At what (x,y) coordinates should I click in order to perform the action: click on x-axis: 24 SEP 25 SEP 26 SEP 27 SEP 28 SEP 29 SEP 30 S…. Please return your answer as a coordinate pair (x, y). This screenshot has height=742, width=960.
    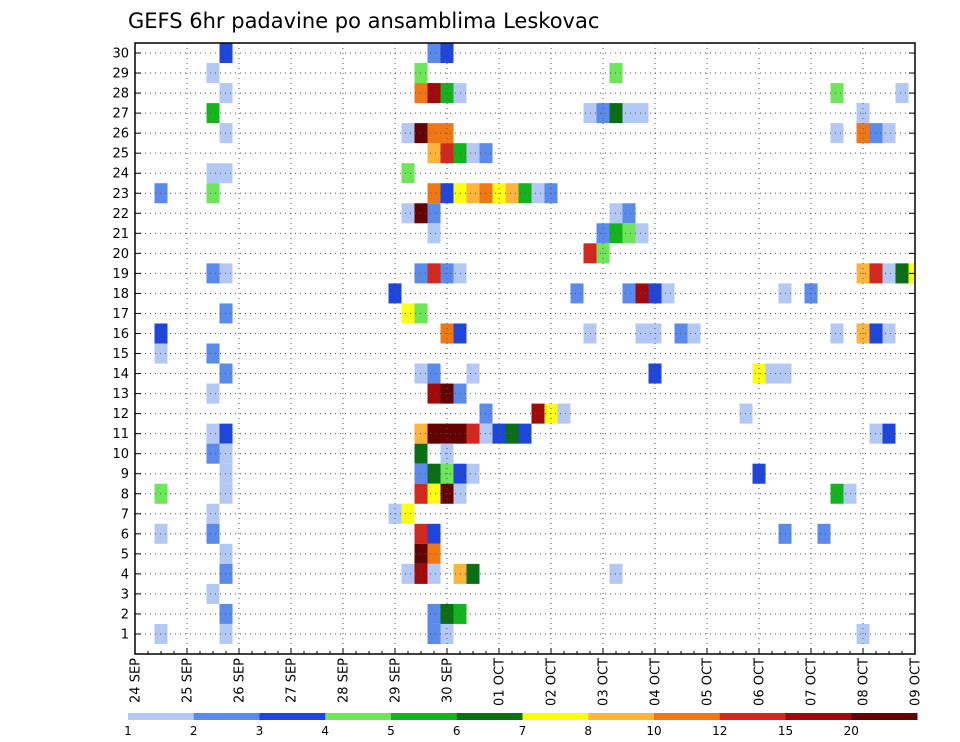
    Looking at the image, I should click on (526, 677).